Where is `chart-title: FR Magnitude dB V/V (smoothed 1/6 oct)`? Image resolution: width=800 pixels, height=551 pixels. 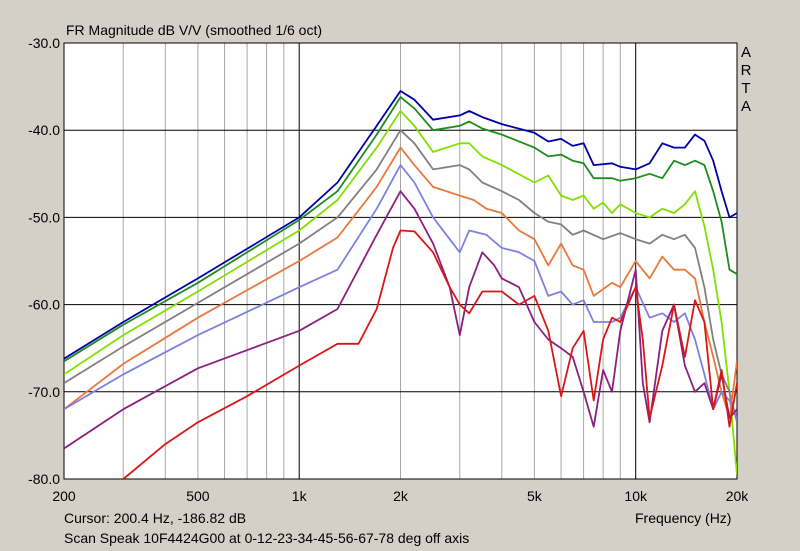
chart-title: FR Magnitude dB V/V (smoothed 1/6 oct) is located at coordinates (194, 30).